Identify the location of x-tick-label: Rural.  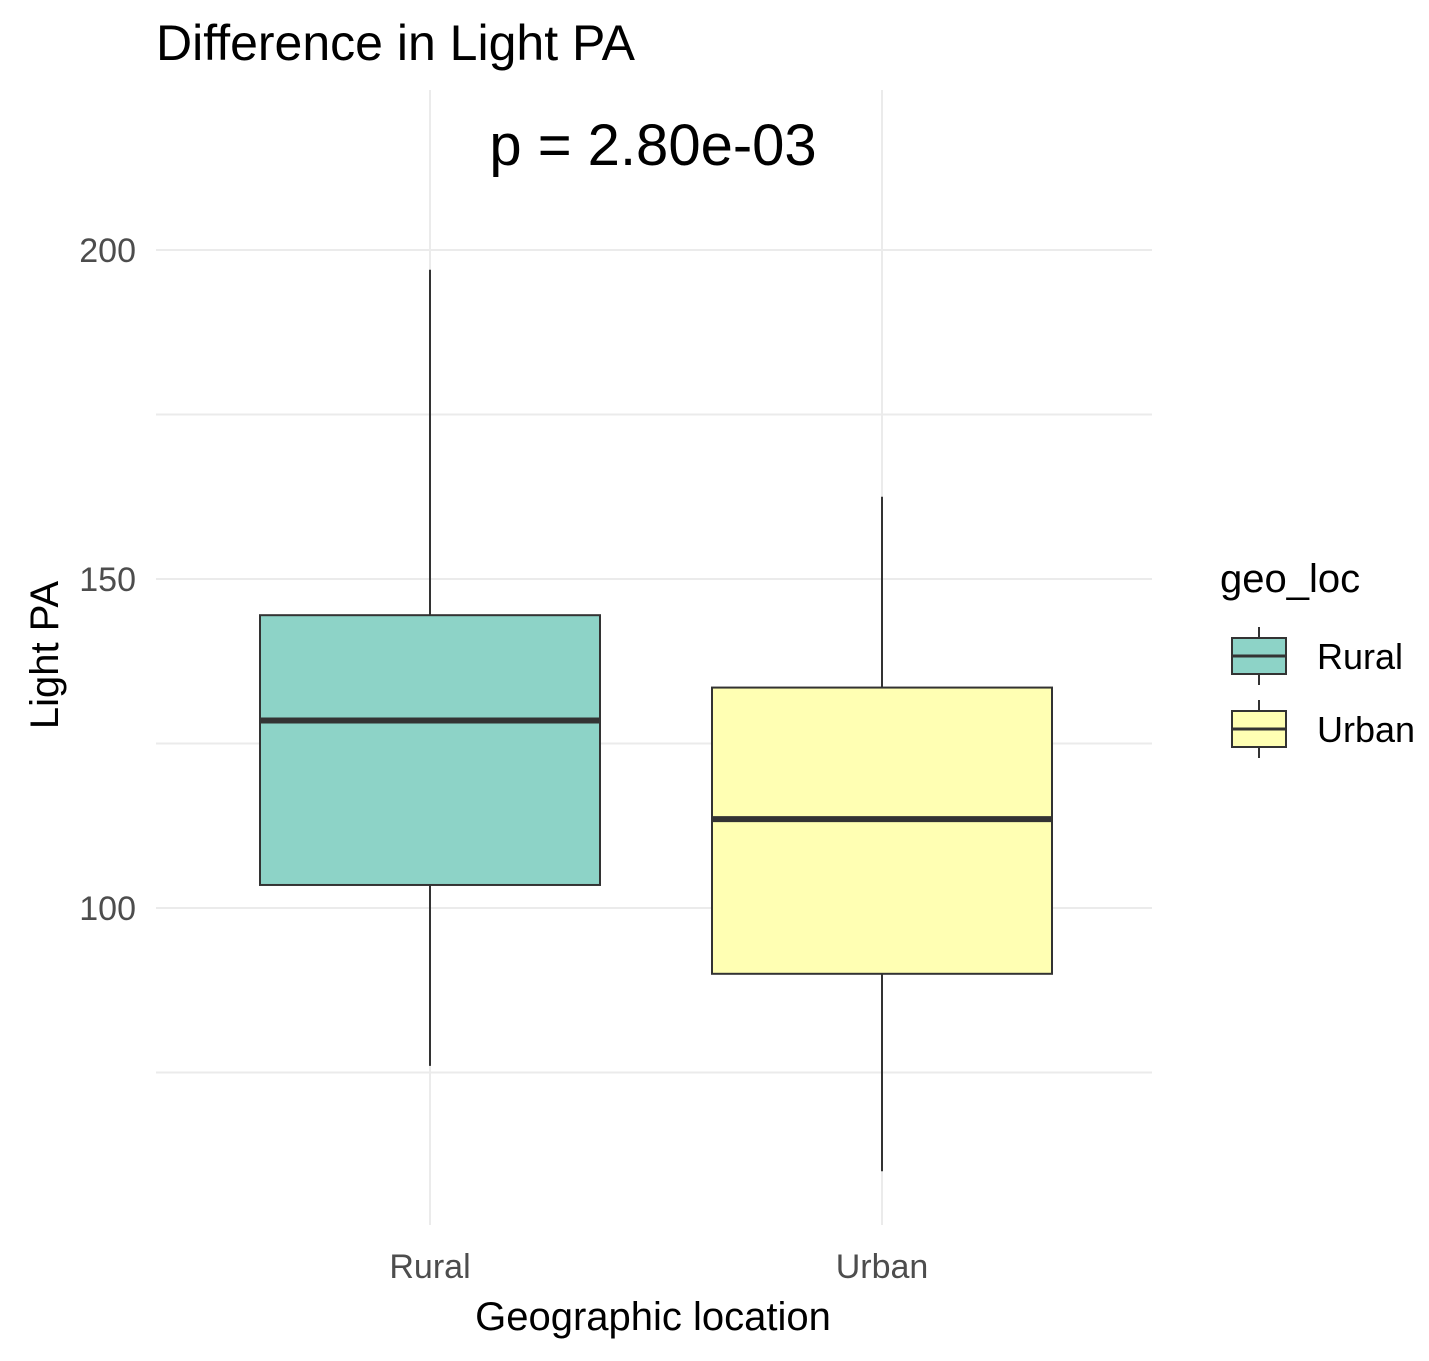
(429, 1267).